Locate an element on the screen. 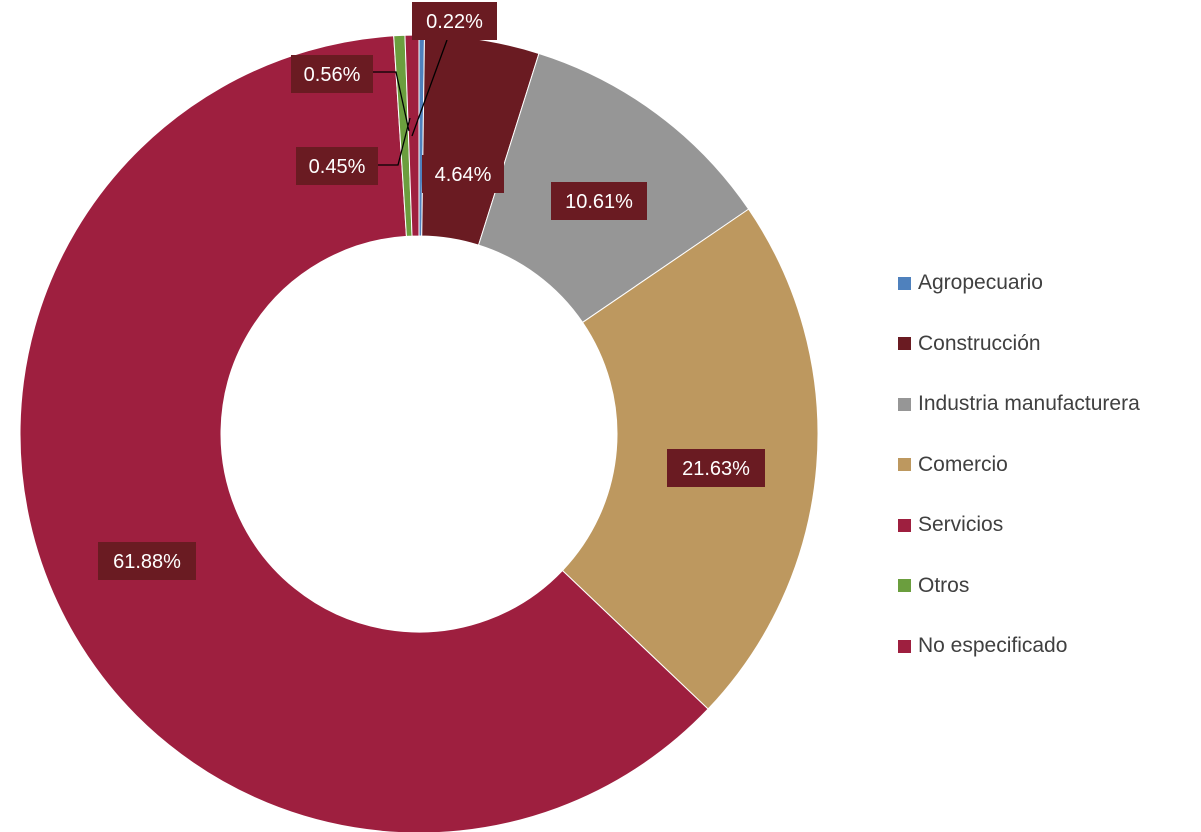 This screenshot has width=1201, height=832. leader-lines-layer is located at coordinates (410, 102).